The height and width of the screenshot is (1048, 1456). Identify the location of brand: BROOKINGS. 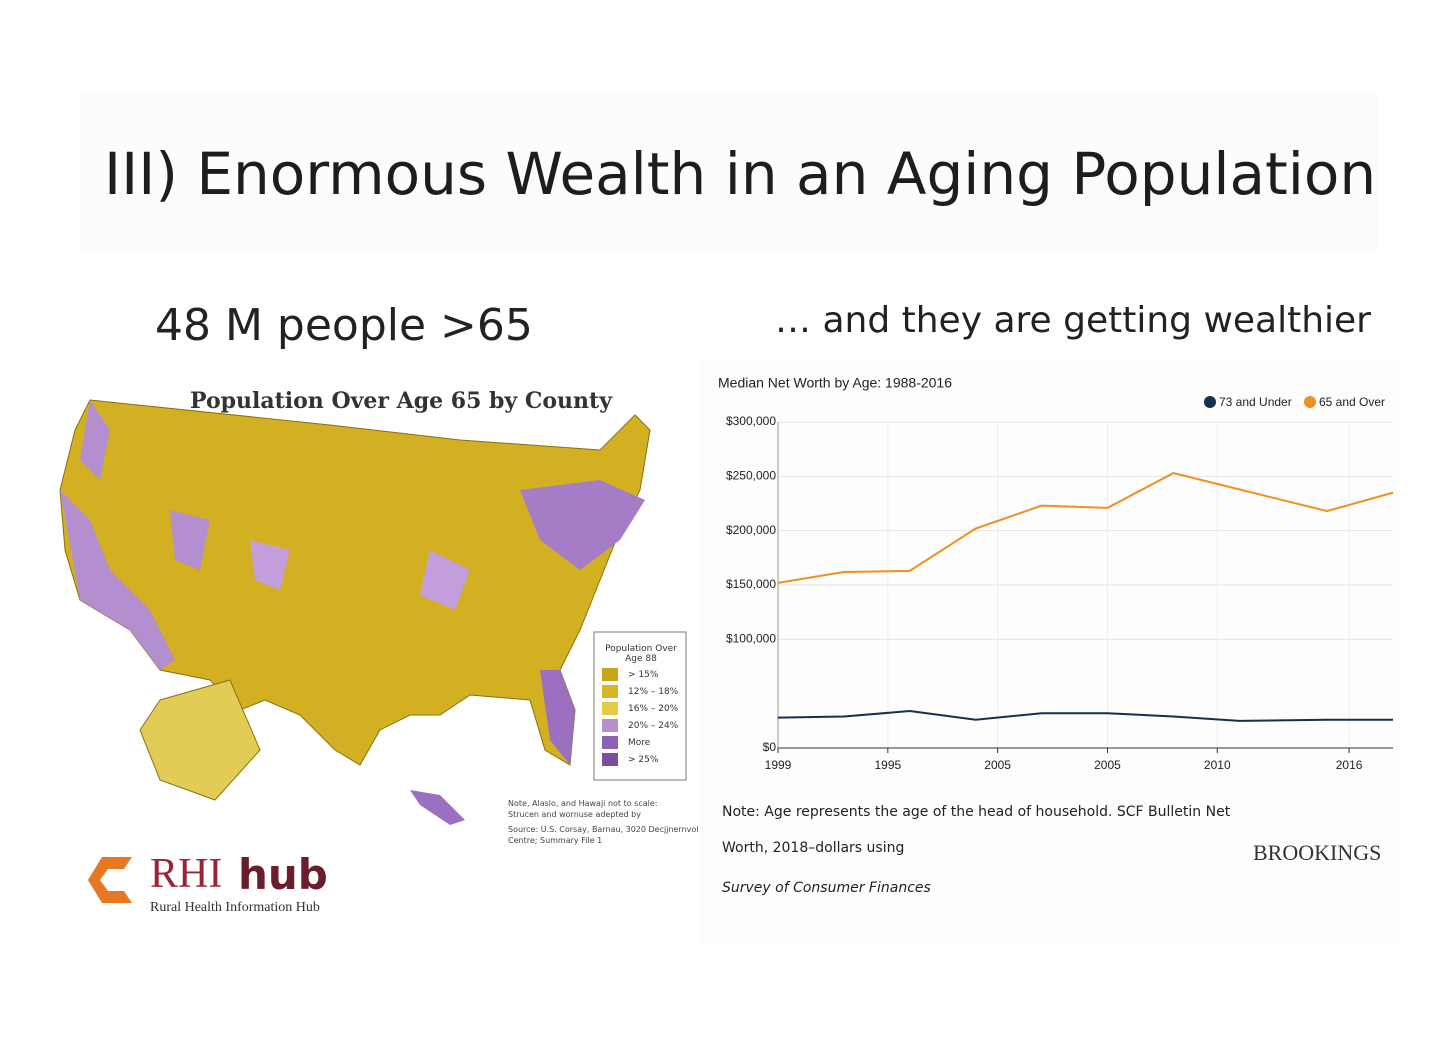
(1317, 852).